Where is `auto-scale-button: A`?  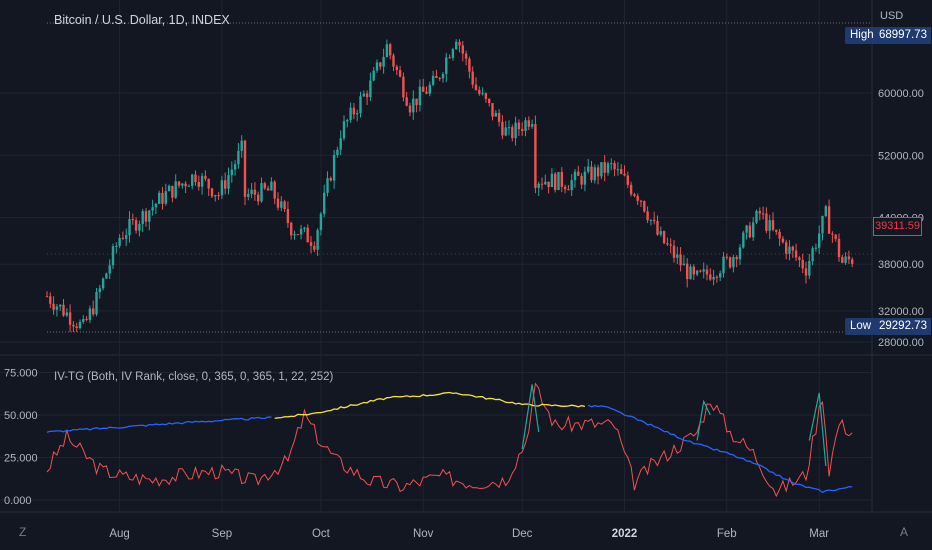 auto-scale-button: A is located at coordinates (904, 532).